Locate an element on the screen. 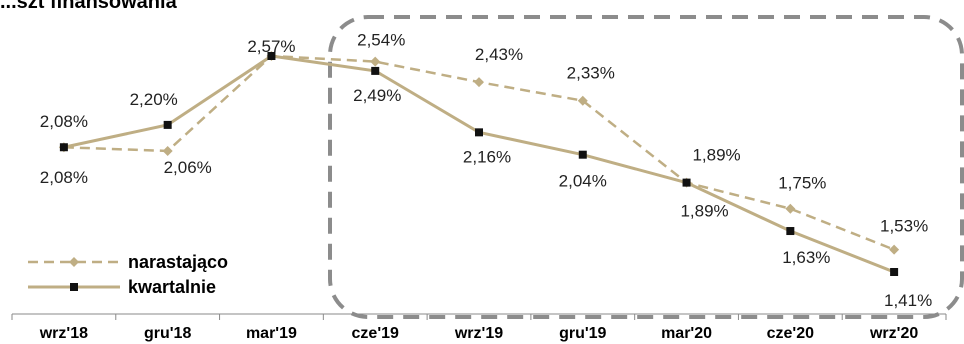 Image resolution: width=964 pixels, height=344 pixels. data-label-narastajaco: 2,06% is located at coordinates (188, 167).